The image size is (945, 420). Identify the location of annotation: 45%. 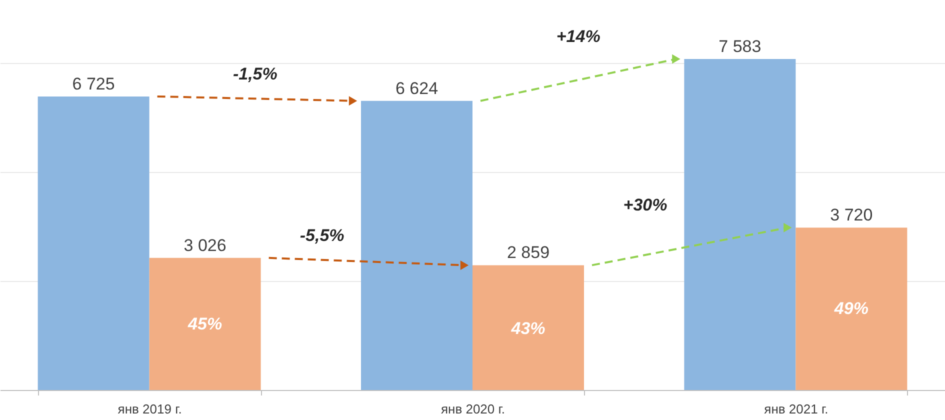
(204, 324).